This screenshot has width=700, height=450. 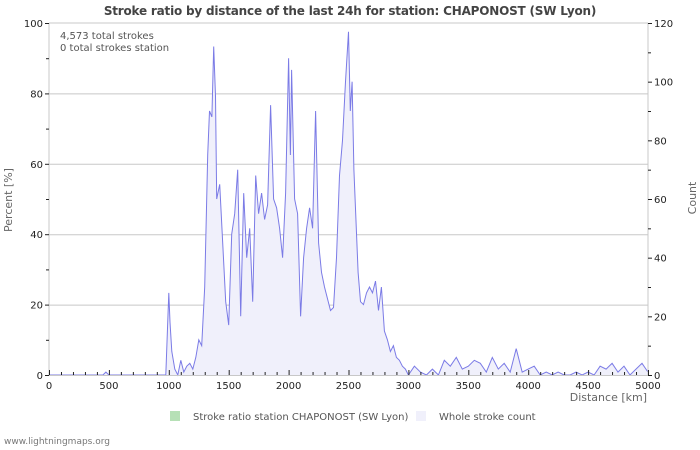 What do you see at coordinates (663, 24) in the screenshot?
I see `y-right-tick-label: 120` at bounding box center [663, 24].